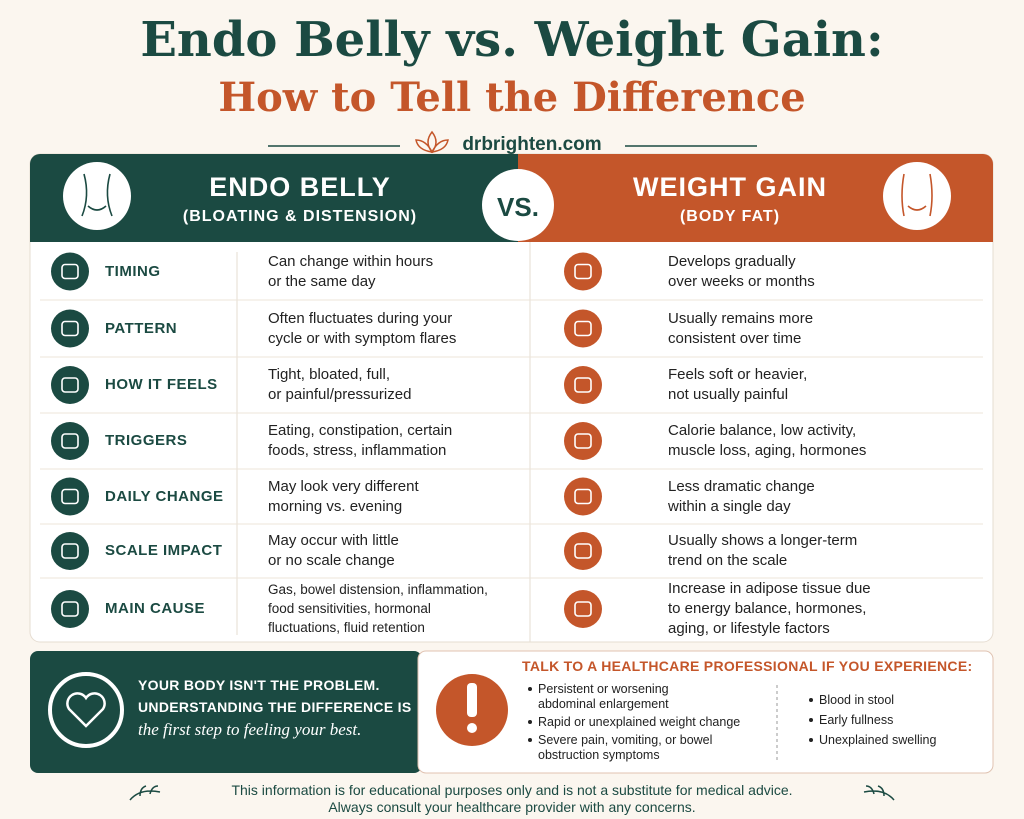 The image size is (1024, 819). Describe the element at coordinates (512, 40) in the screenshot. I see `title: Endo Belly vs. Weight Gain:` at that location.